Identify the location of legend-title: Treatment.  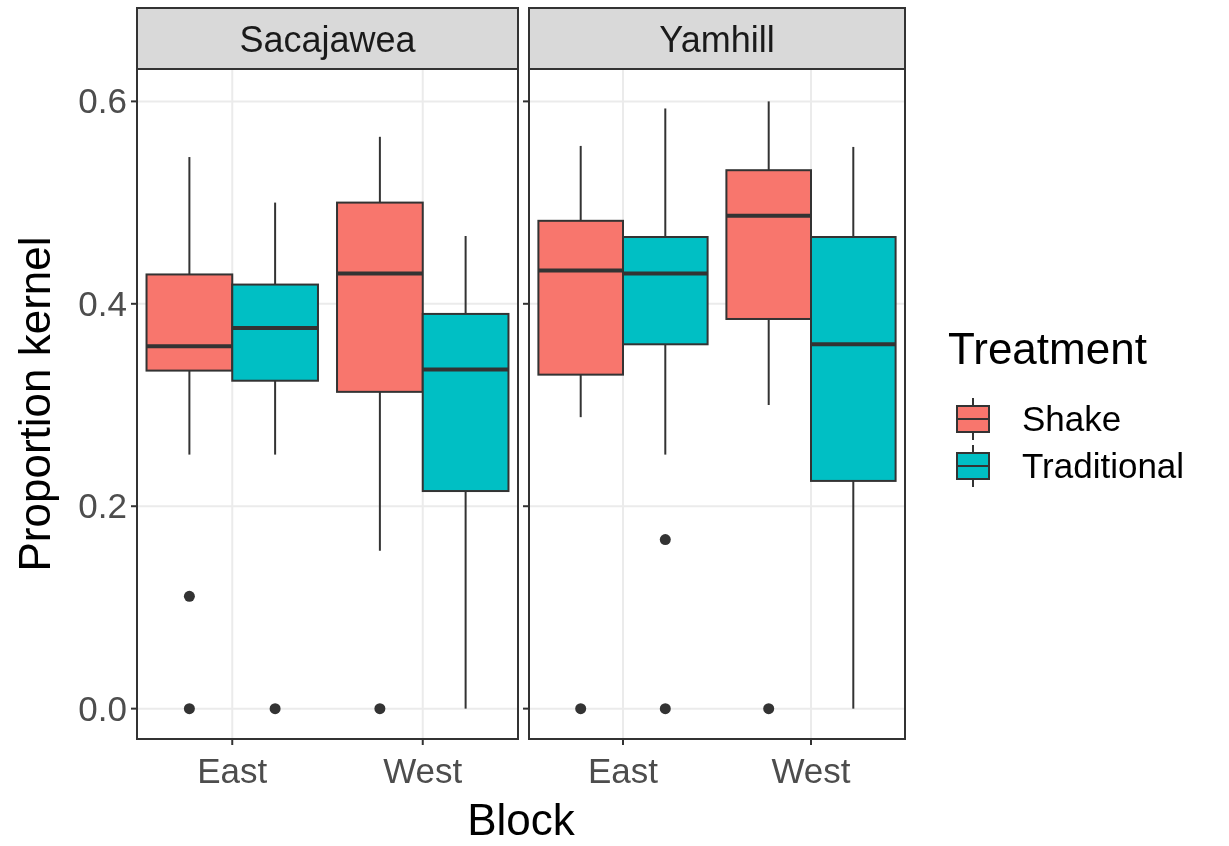
(1047, 348).